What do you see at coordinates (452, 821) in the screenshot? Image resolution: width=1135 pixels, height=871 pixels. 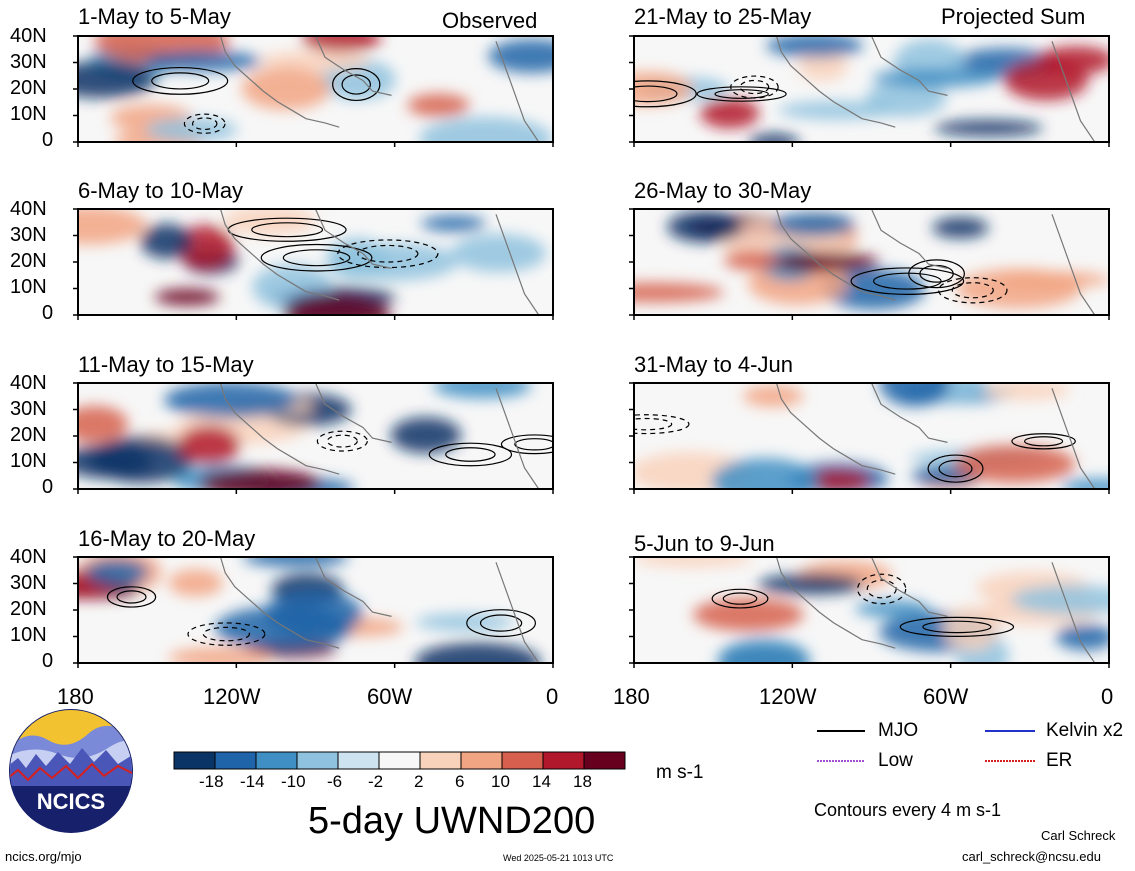 I see `main-title: 5-day UWND200` at bounding box center [452, 821].